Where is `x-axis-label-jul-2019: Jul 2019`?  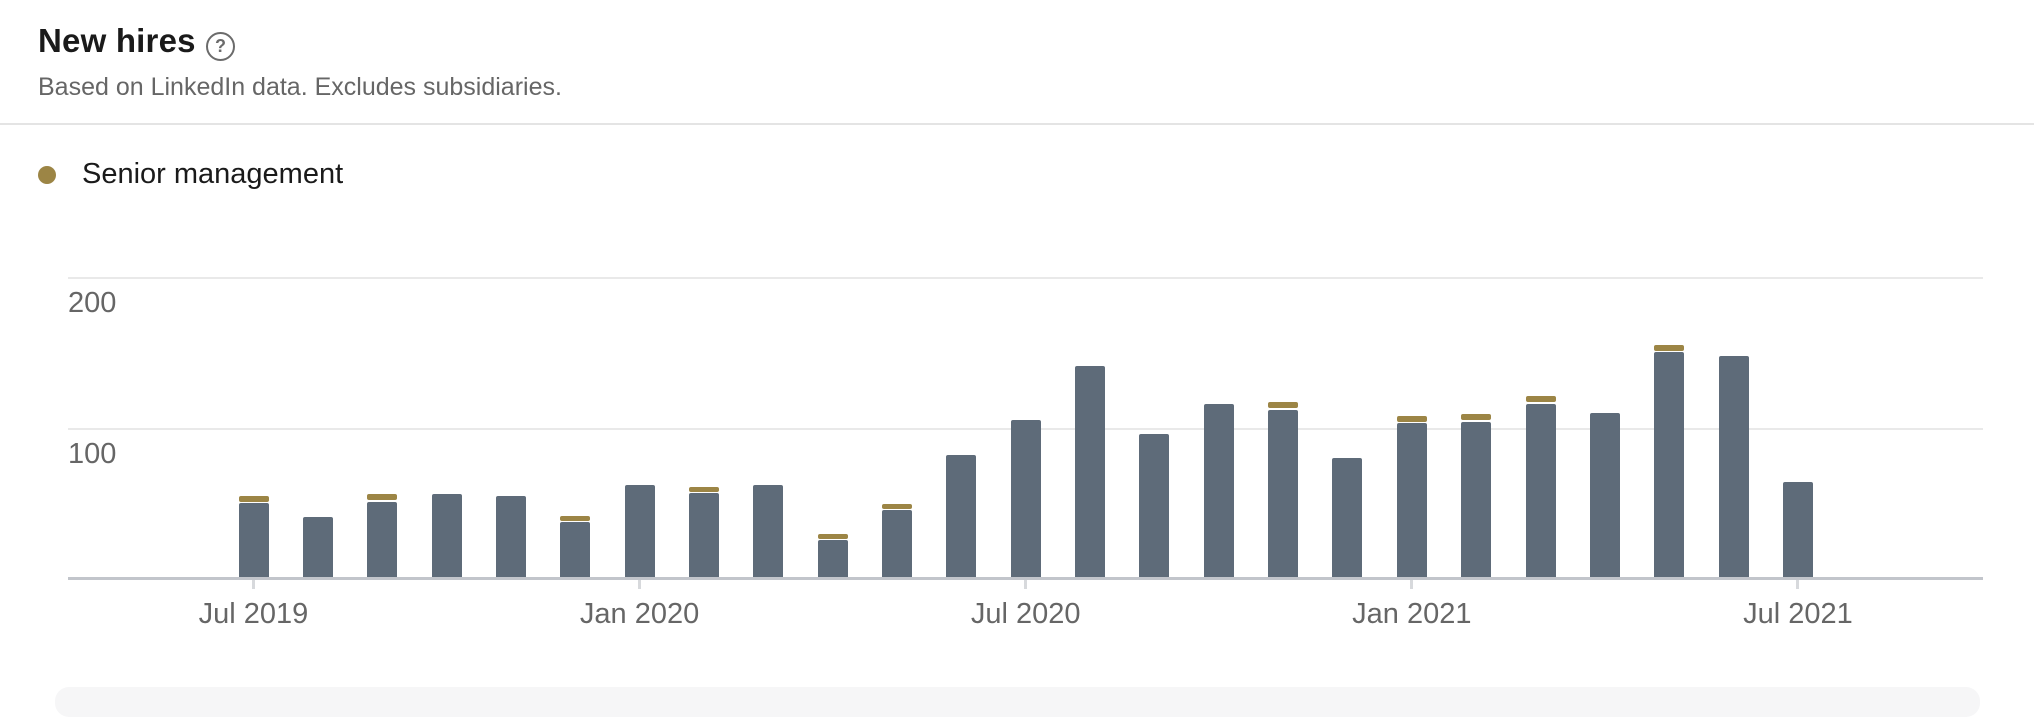
x-axis-label-jul-2019: Jul 2019 is located at coordinates (253, 614).